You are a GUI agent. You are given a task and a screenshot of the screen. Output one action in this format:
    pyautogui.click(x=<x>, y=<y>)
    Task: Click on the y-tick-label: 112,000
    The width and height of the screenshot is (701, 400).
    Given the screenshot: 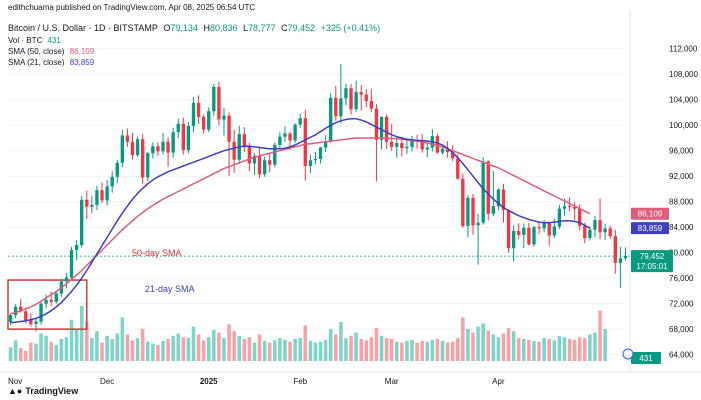 What is the action you would take?
    pyautogui.click(x=683, y=49)
    